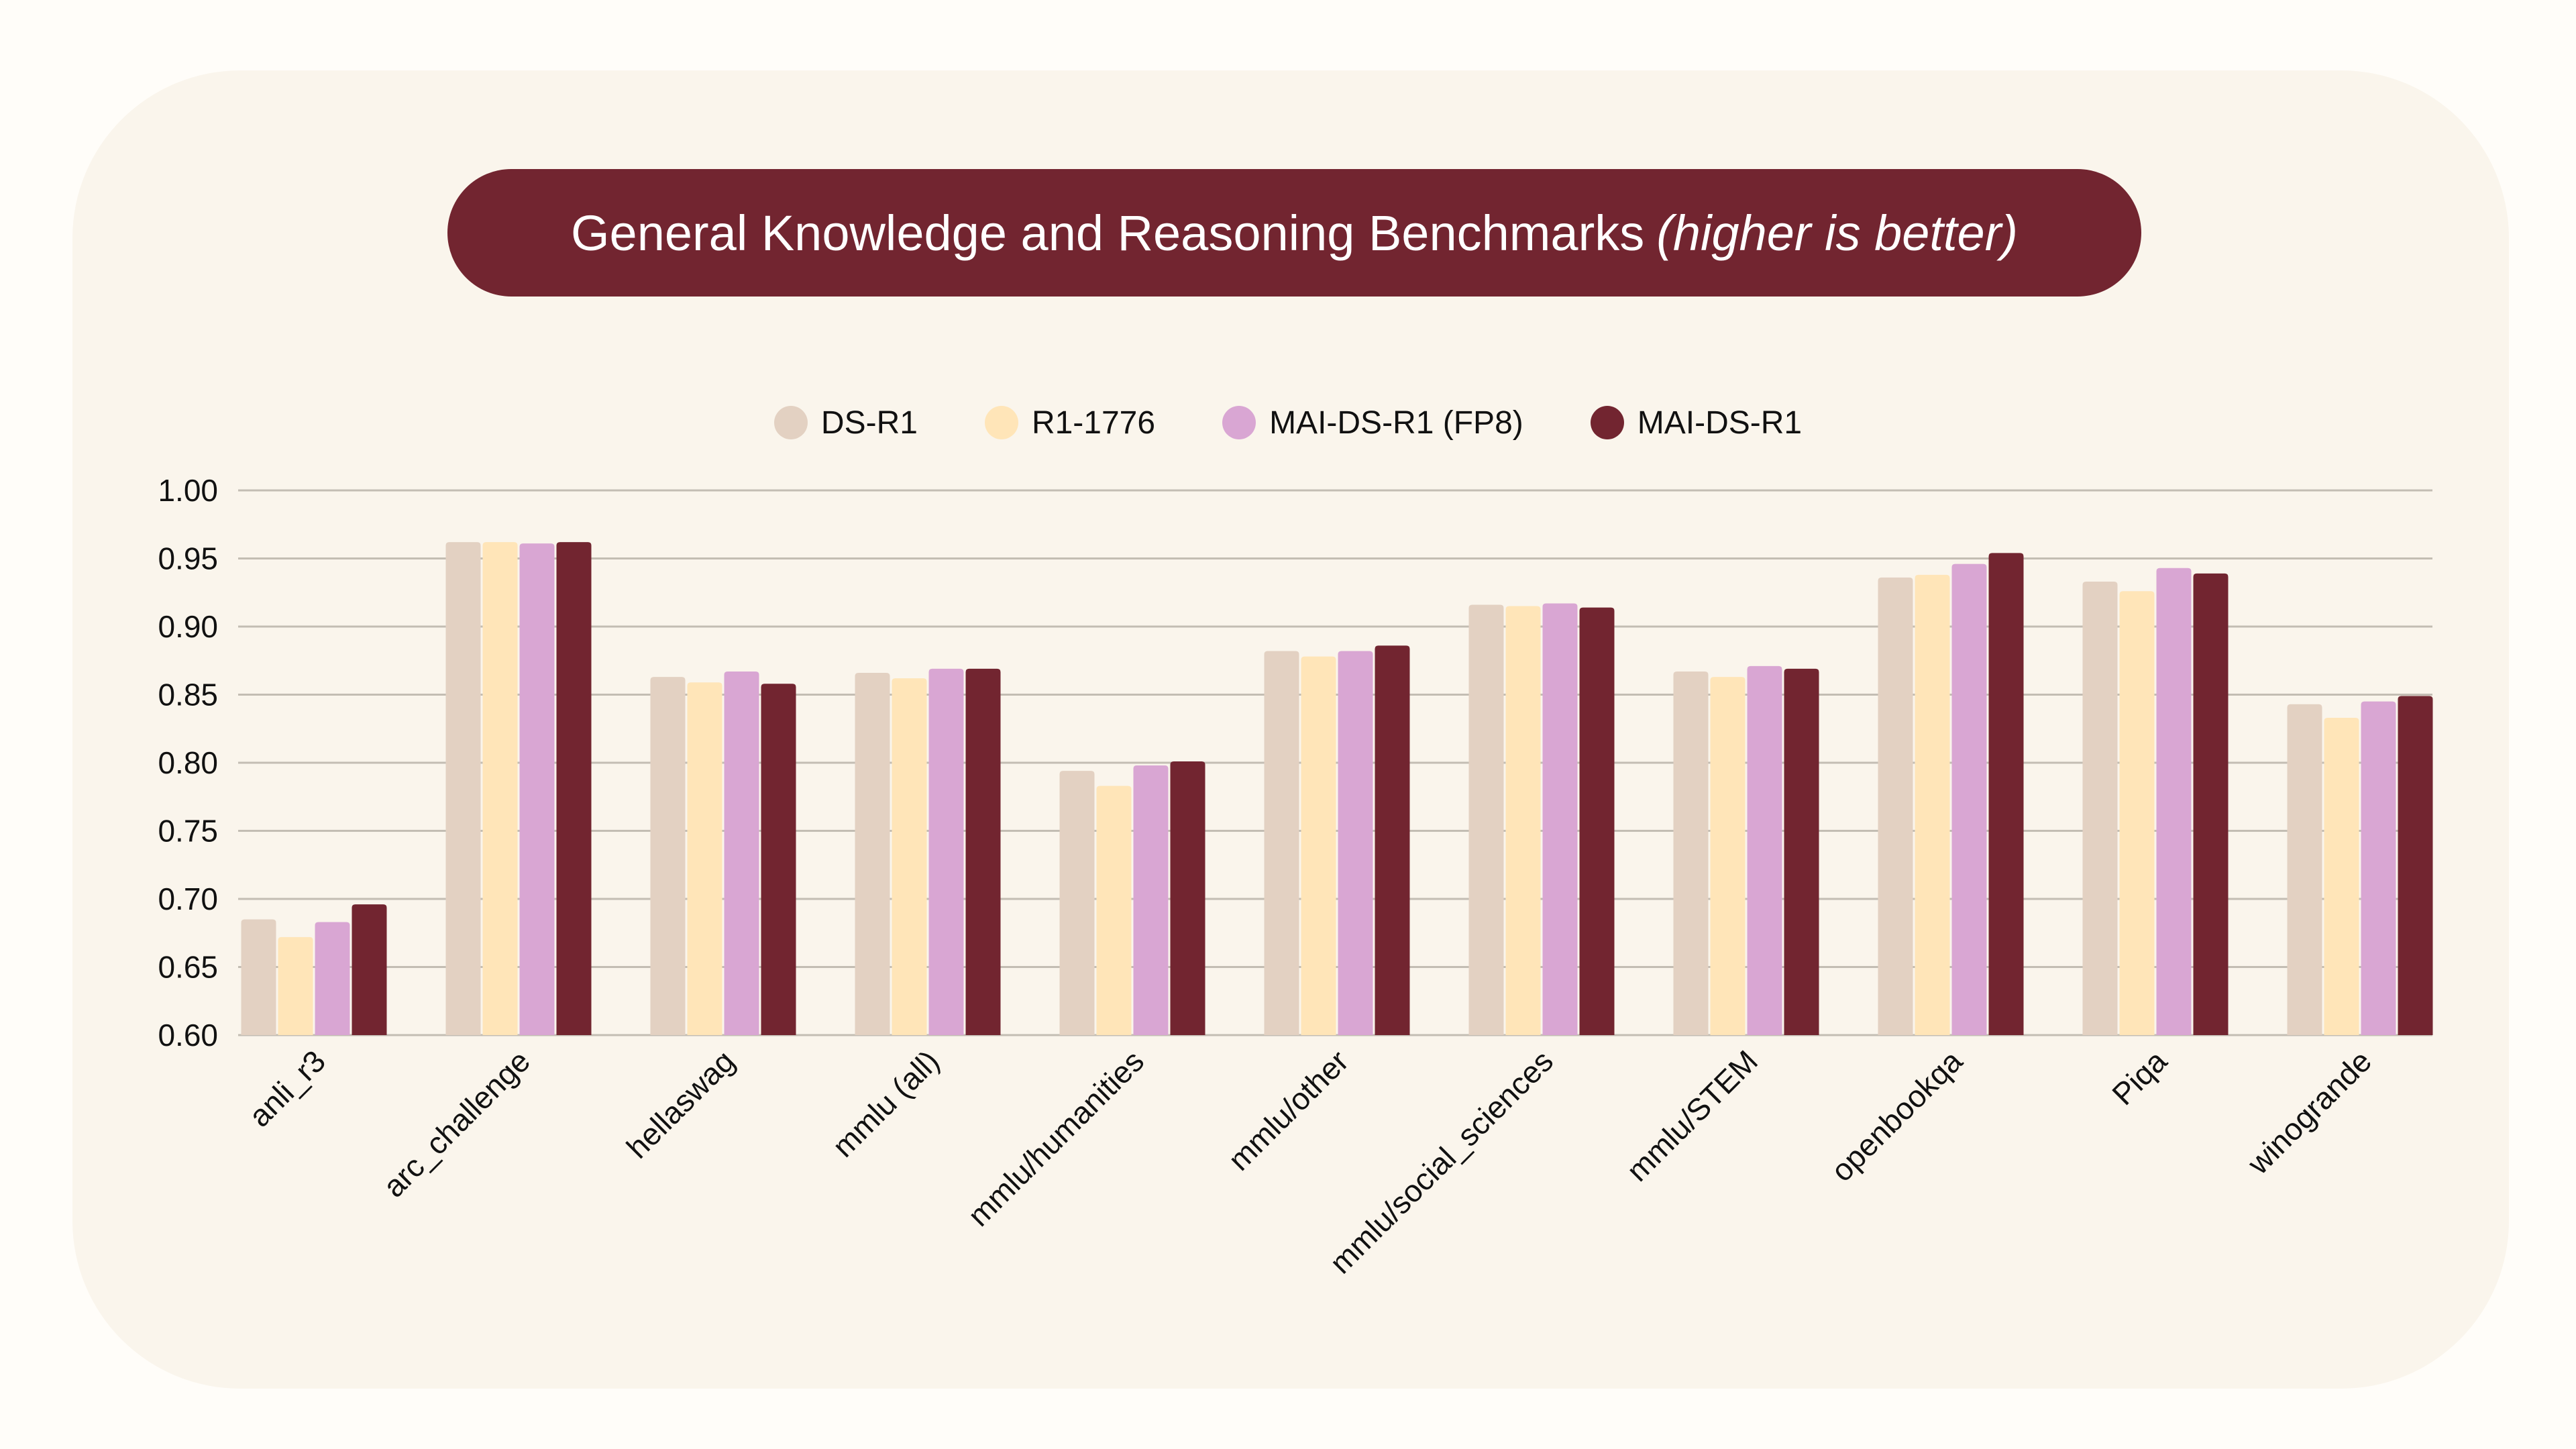  Describe the element at coordinates (1396, 423) in the screenshot. I see `legend-label: MAI-DS-R1 (FP8)` at that location.